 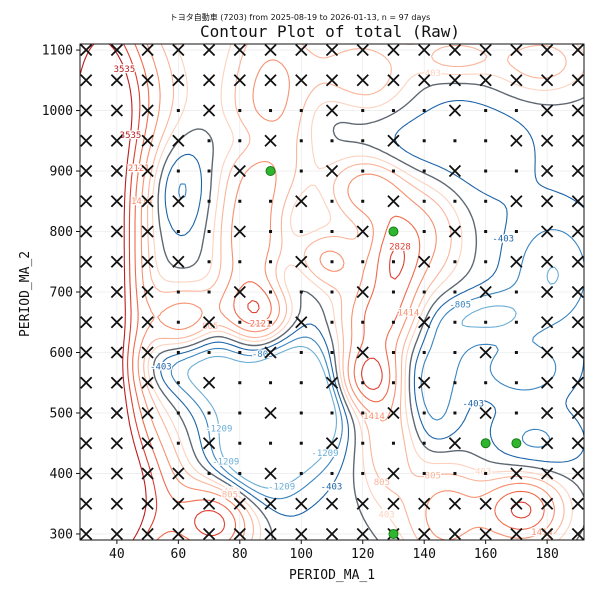 What do you see at coordinates (179, 554) in the screenshot?
I see `x-tick-label: 60` at bounding box center [179, 554].